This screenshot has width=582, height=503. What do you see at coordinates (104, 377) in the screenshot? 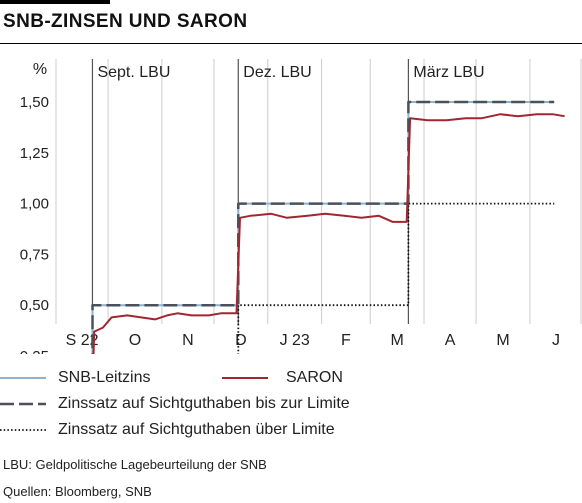
I see `legend-label-snb-leitzins: SNB-Leitzins` at bounding box center [104, 377].